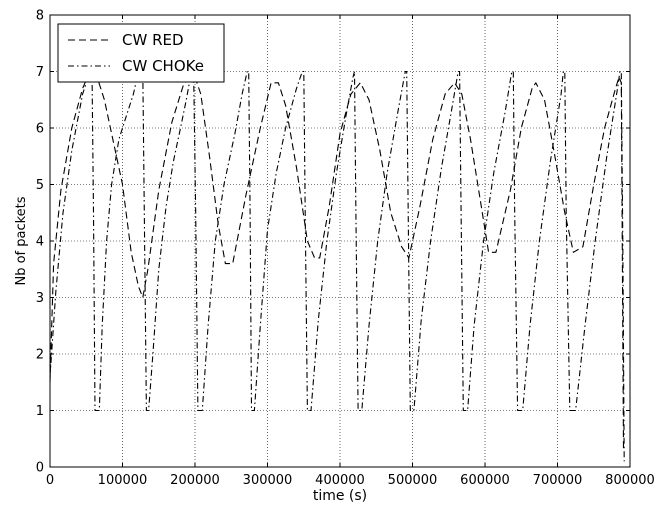 Image resolution: width=669 pixels, height=505 pixels. What do you see at coordinates (40, 185) in the screenshot?
I see `y-tick-label: 5` at bounding box center [40, 185].